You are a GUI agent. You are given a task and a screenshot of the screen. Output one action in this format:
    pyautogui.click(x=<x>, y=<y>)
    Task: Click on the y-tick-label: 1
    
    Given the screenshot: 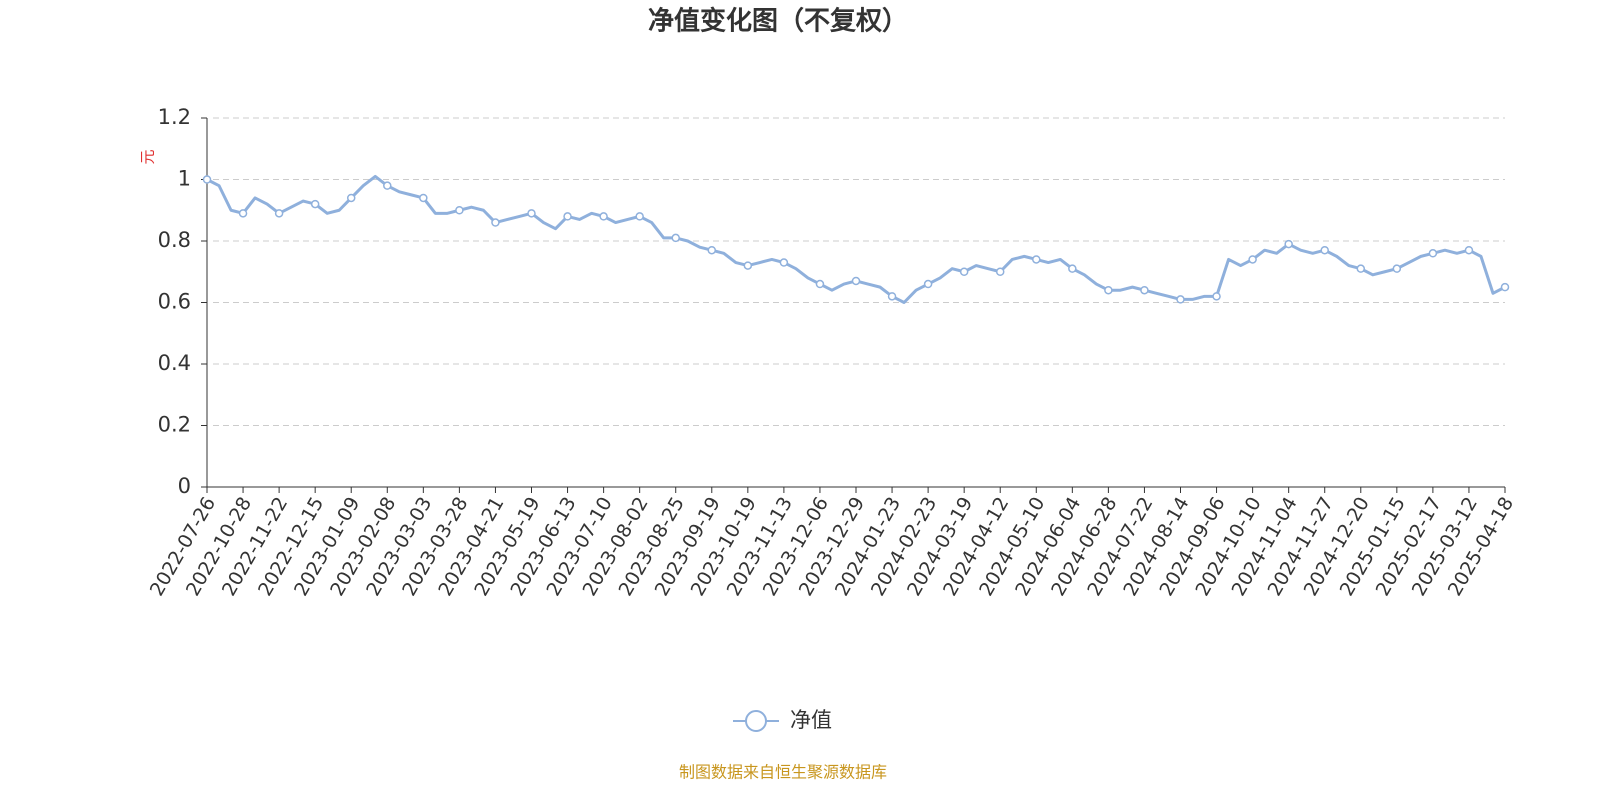 What is the action you would take?
    pyautogui.click(x=184, y=179)
    